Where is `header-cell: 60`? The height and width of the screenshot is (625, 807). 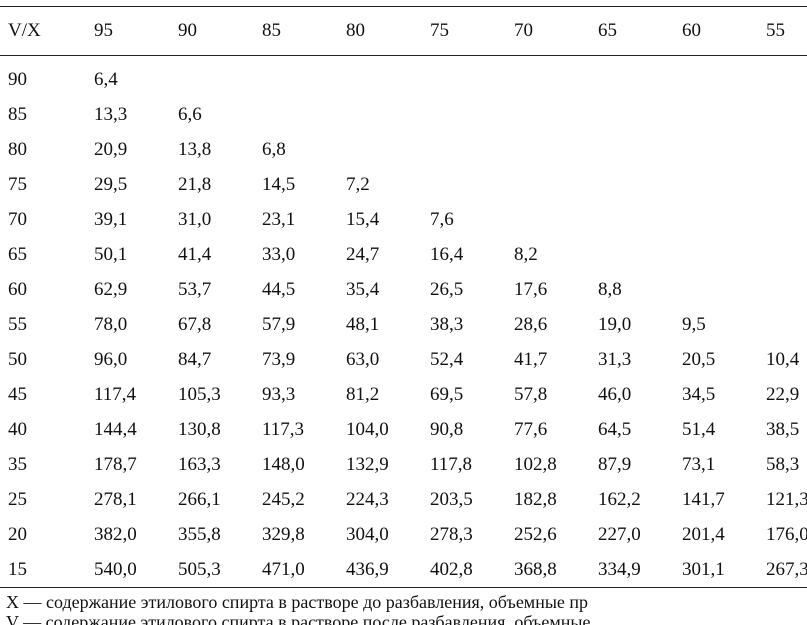 header-cell: 60 is located at coordinates (691, 30).